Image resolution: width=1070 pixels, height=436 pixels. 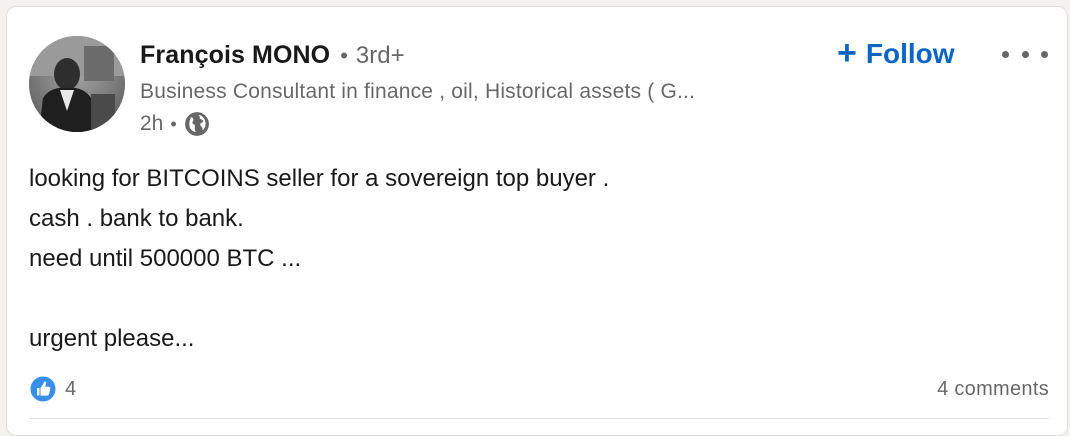 What do you see at coordinates (539, 418) in the screenshot?
I see `divider` at bounding box center [539, 418].